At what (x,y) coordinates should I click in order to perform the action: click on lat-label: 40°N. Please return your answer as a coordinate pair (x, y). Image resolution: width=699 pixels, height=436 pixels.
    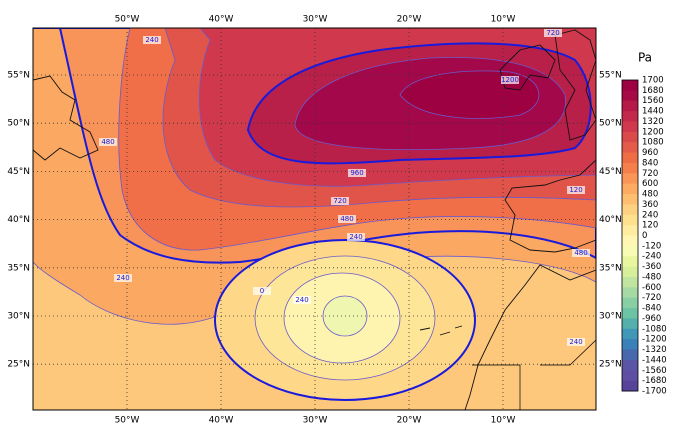
    Looking at the image, I should click on (610, 220).